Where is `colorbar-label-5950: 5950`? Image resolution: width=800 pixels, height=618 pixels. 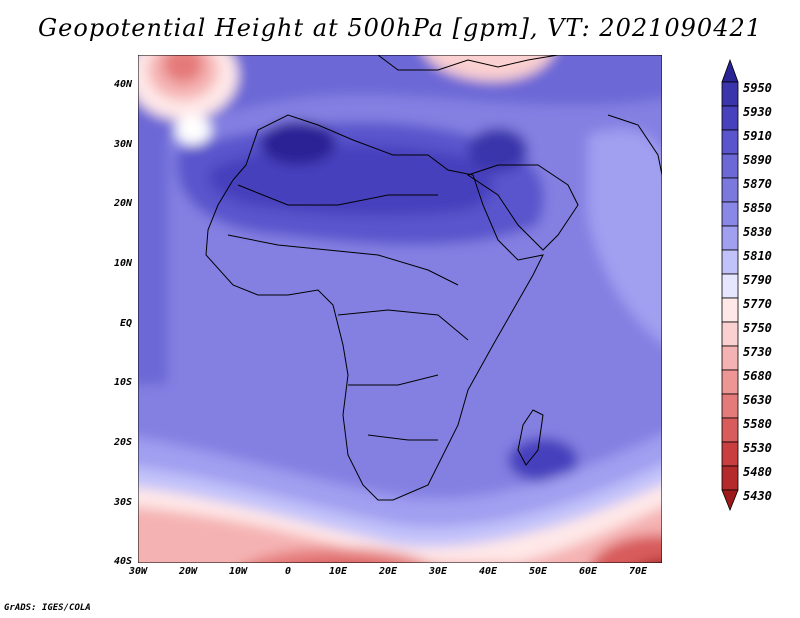
colorbar-label-5950: 5950 is located at coordinates (757, 88).